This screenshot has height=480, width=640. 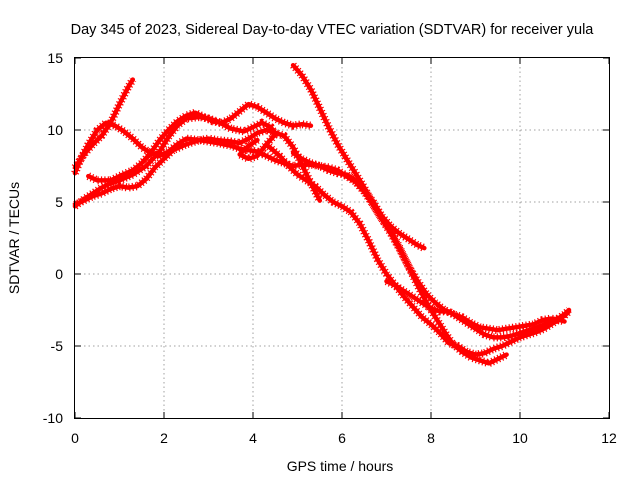 I want to click on y-tick-label: 5, so click(x=59, y=202).